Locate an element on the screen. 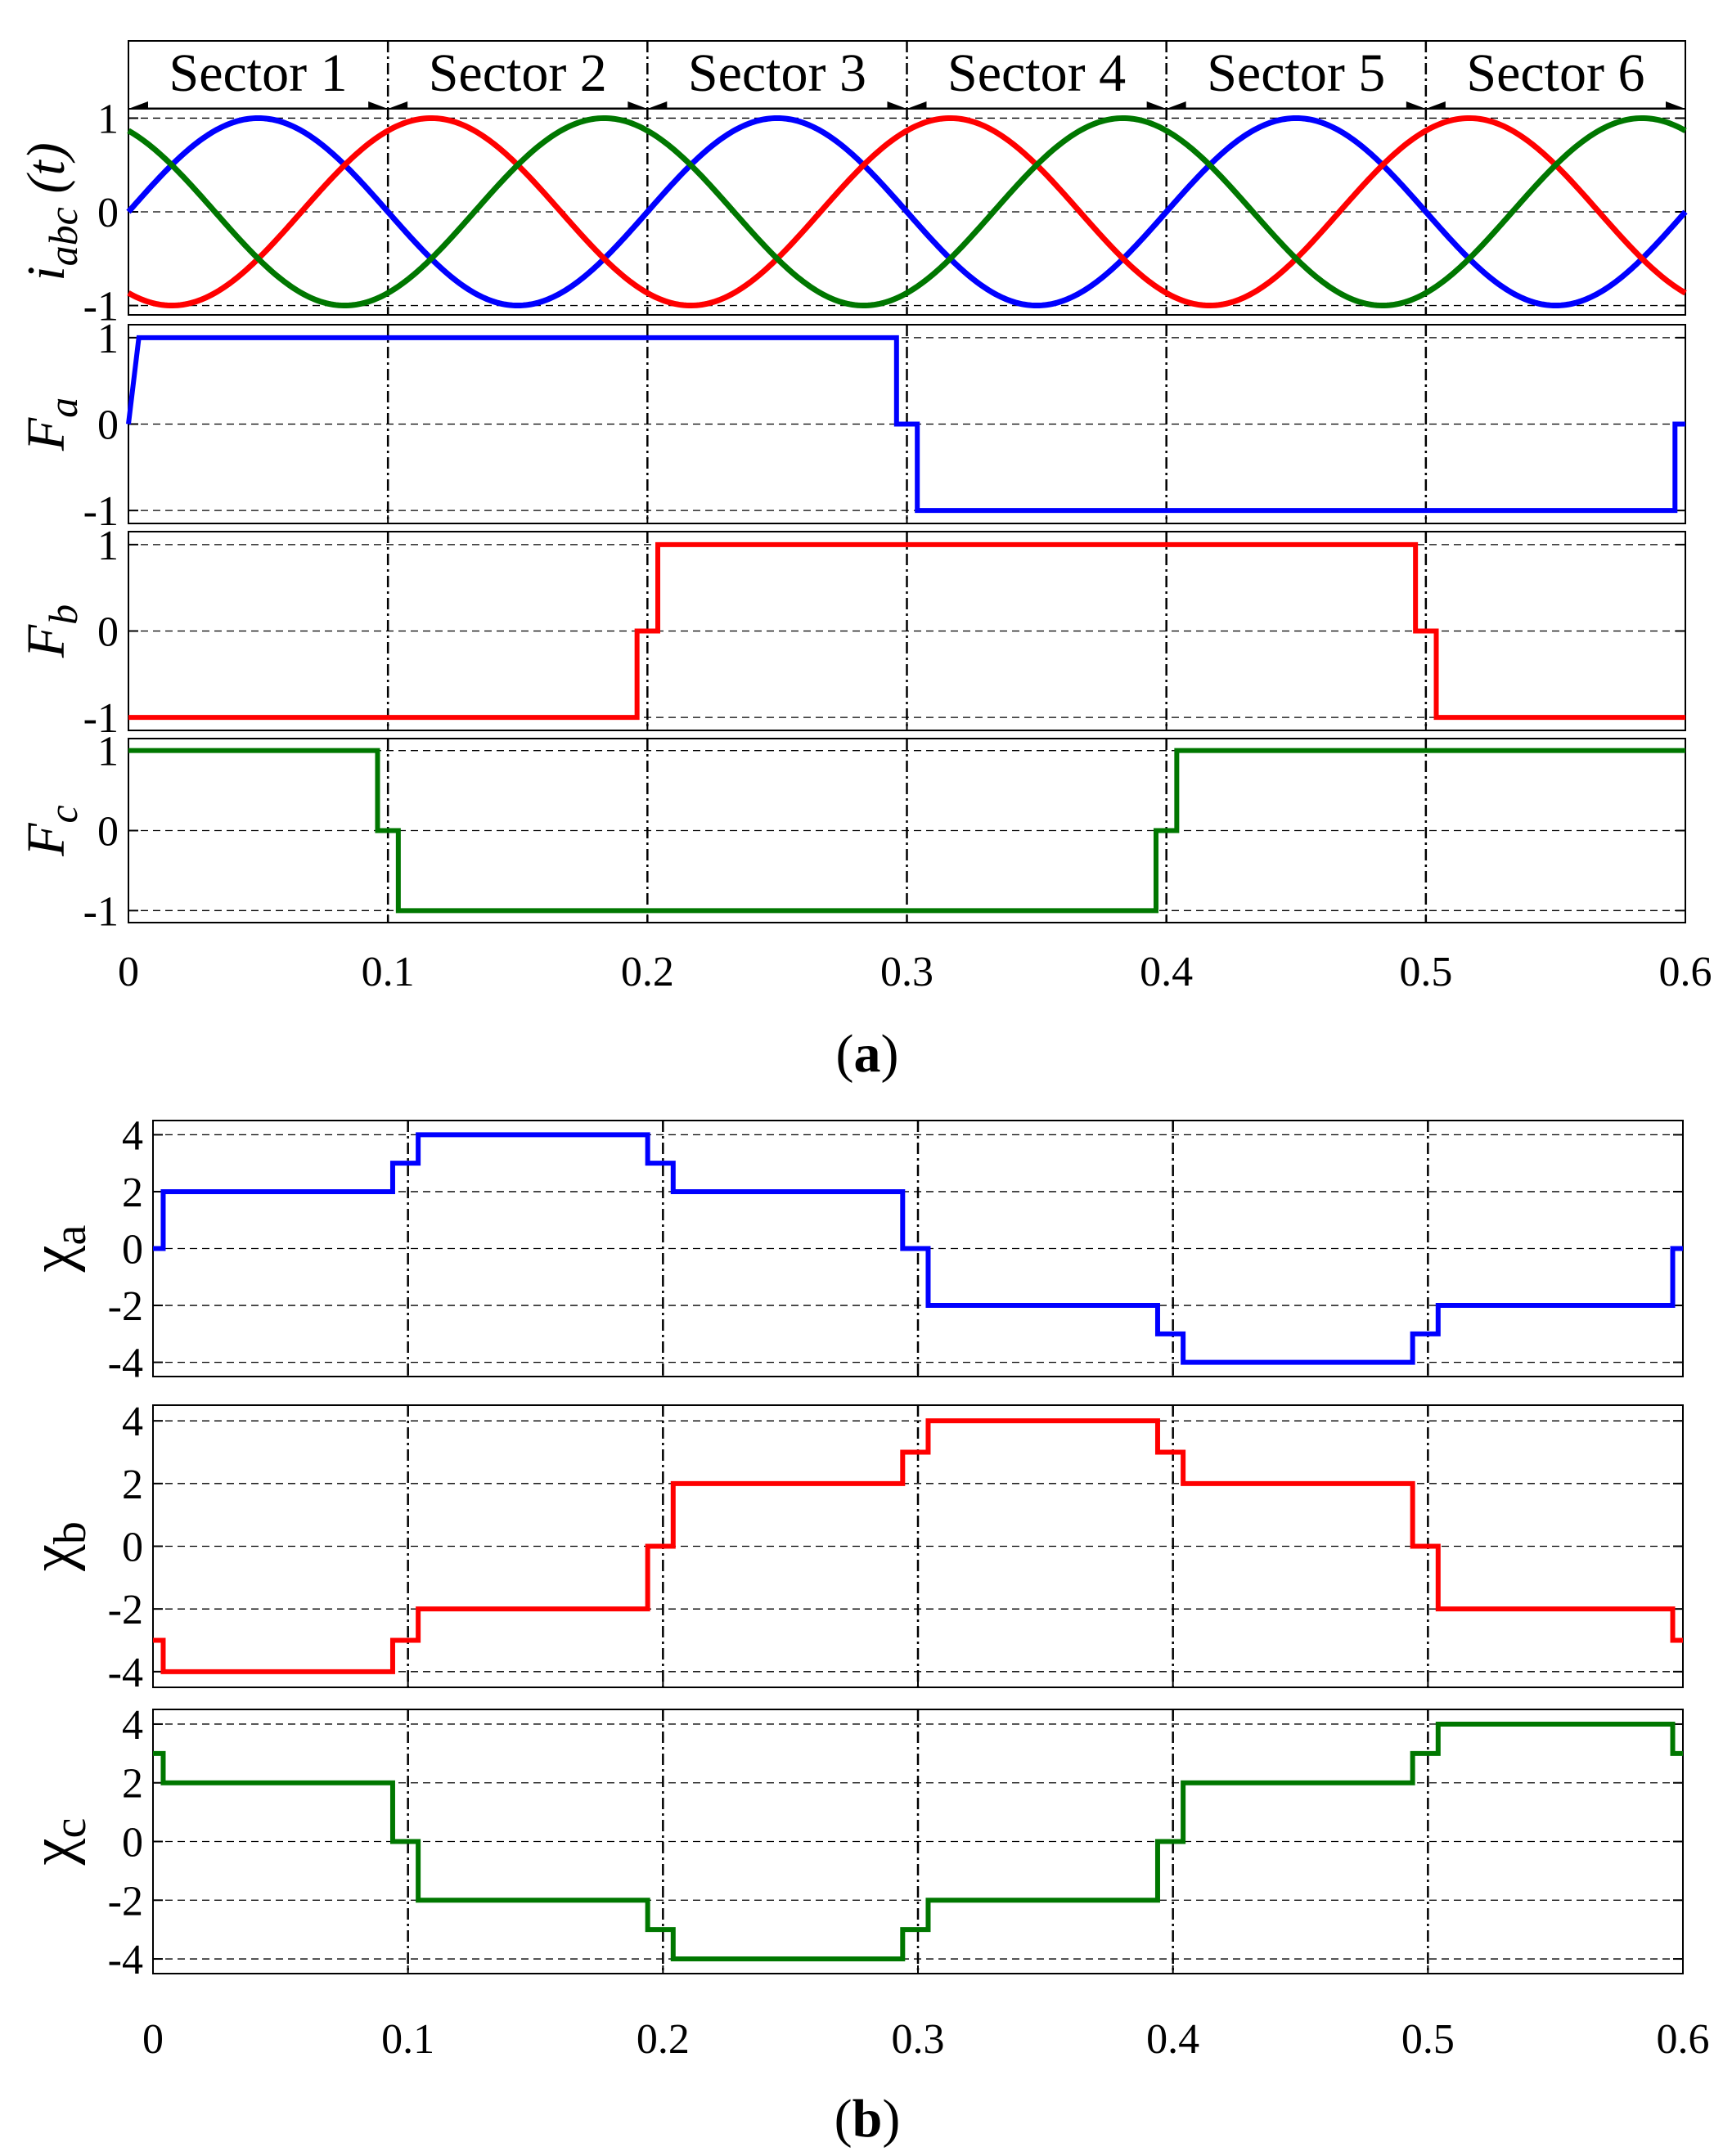  ylabel: Fb is located at coordinates (51, 631).